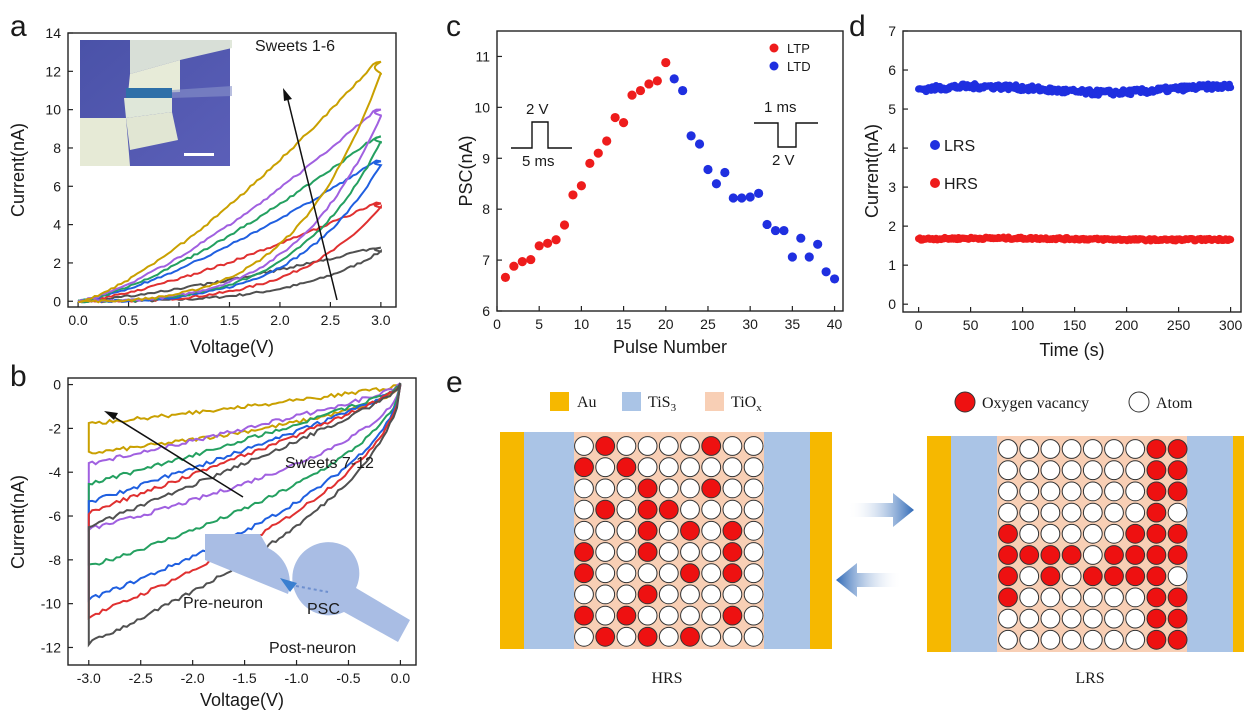 Image resolution: width=1244 pixels, height=712 pixels. What do you see at coordinates (1093, 544) in the screenshot?
I see `lrs-lattice` at bounding box center [1093, 544].